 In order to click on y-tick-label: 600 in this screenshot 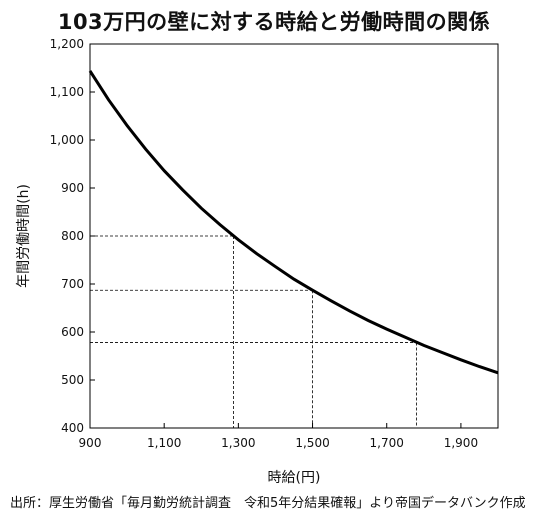, I will do `click(72, 332)`.